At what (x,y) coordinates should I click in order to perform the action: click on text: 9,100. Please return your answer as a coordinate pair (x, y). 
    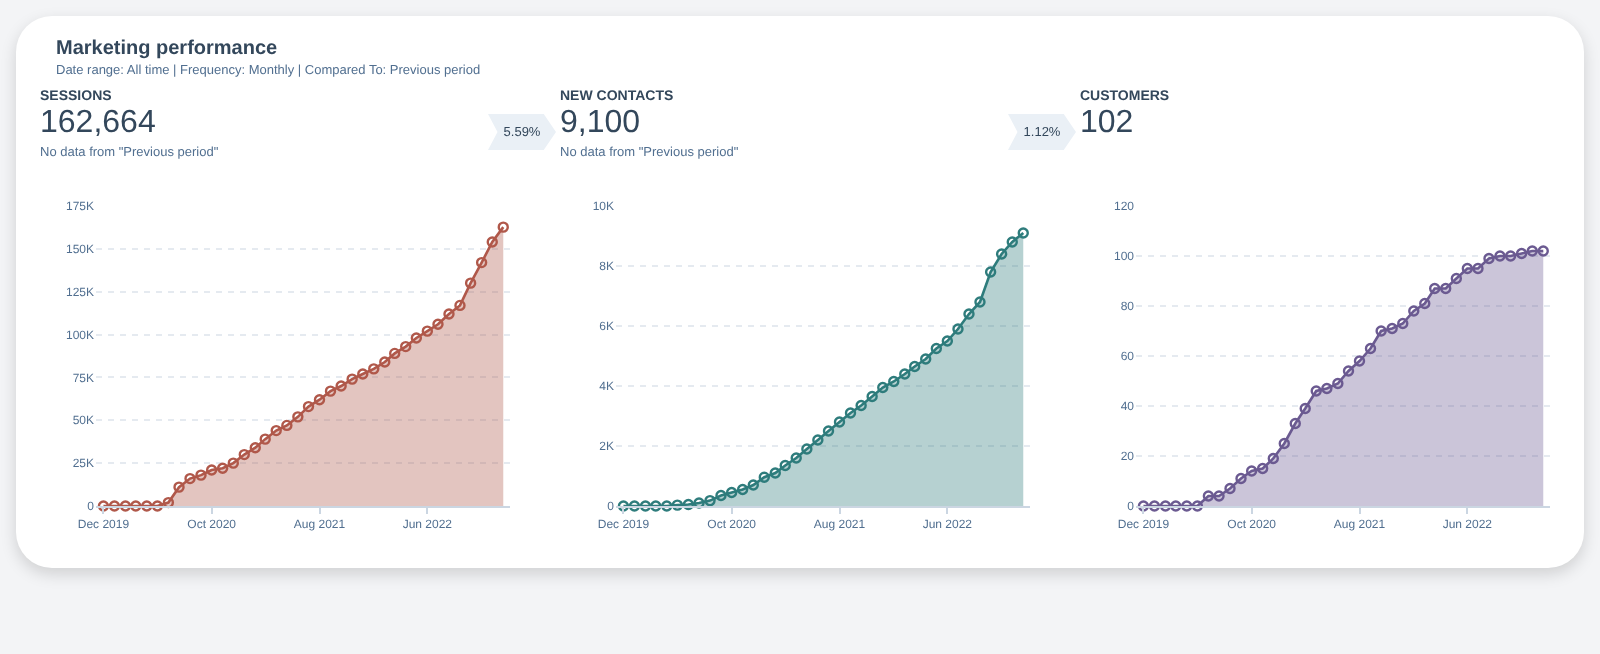
    Looking at the image, I should click on (600, 123).